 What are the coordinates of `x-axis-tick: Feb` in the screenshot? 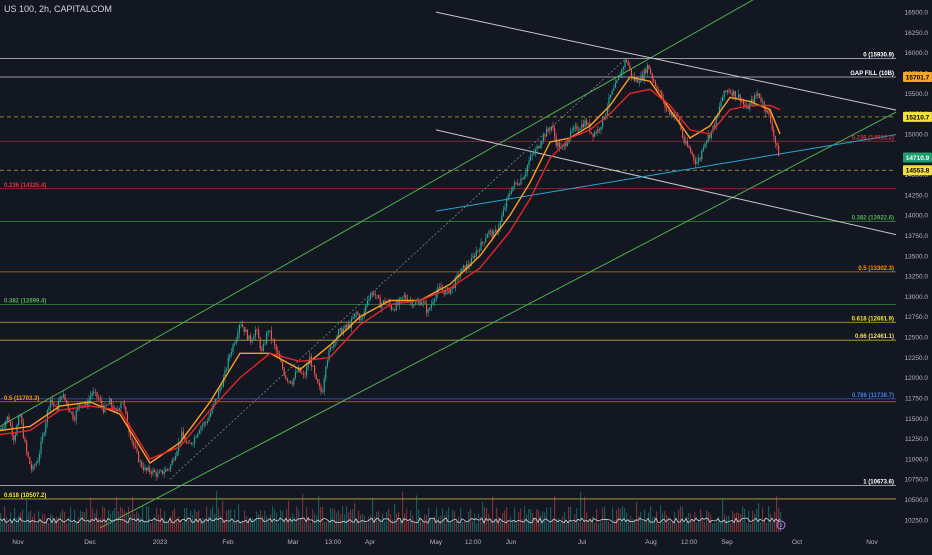 It's located at (228, 542).